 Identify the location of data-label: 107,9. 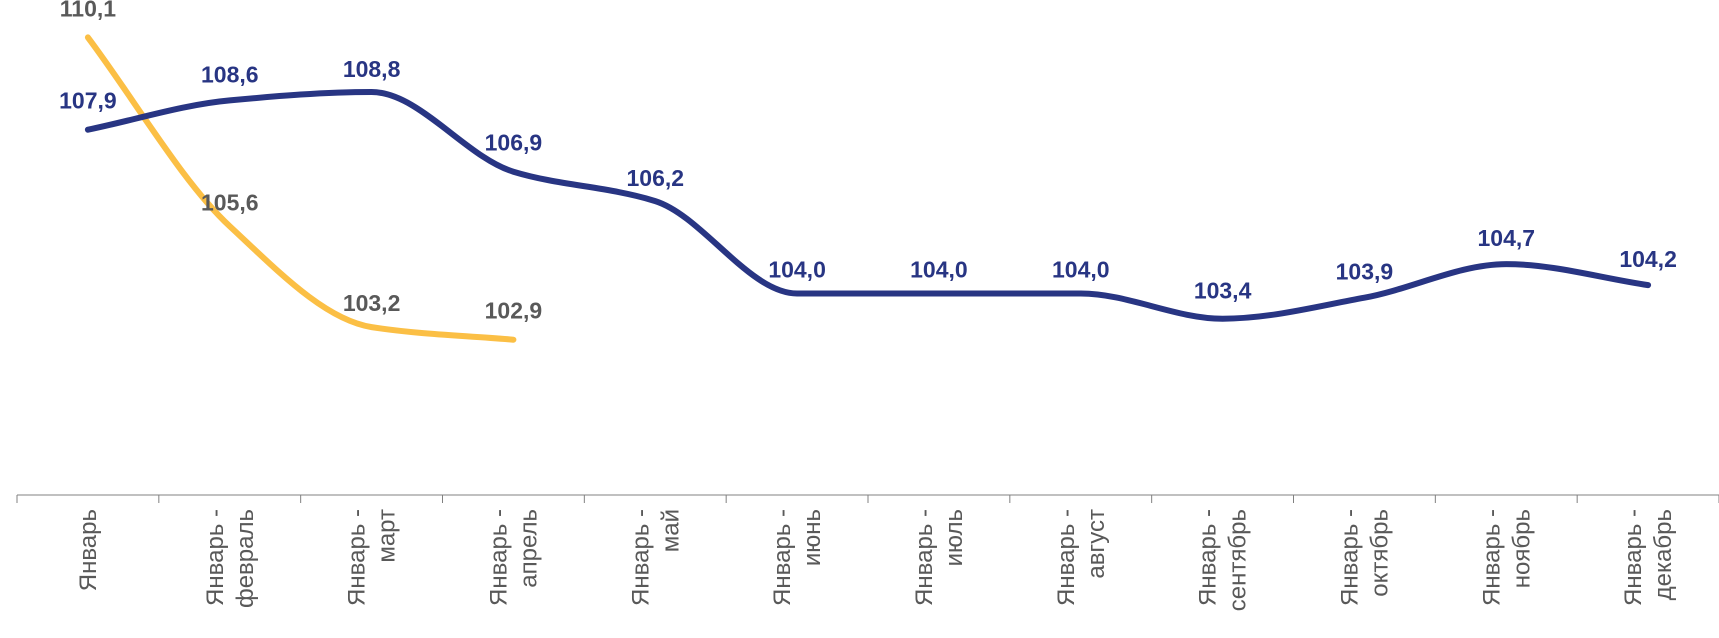
(88, 101).